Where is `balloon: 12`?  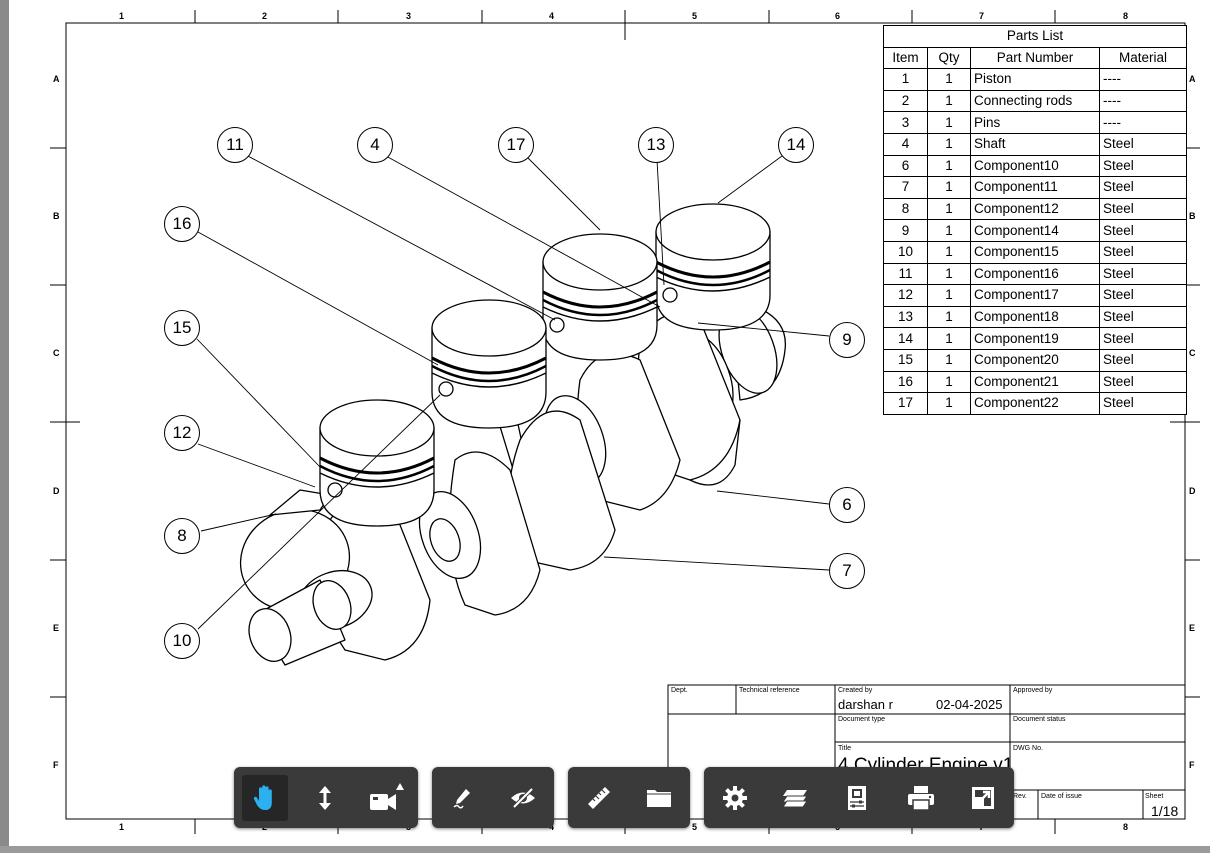 balloon: 12 is located at coordinates (182, 433).